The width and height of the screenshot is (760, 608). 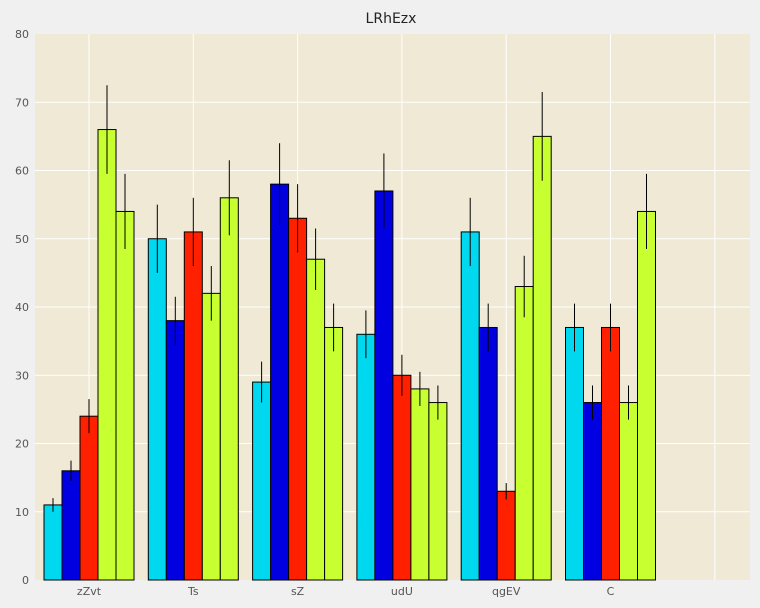 I want to click on x-tick-label: udU, so click(x=402, y=591).